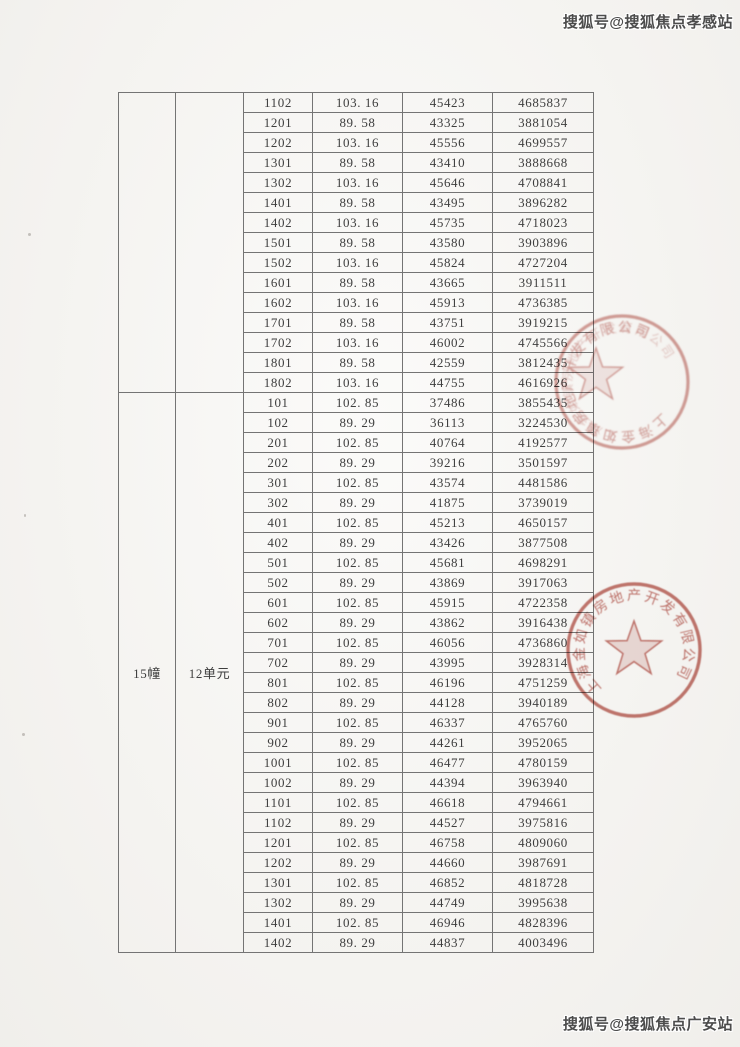  Describe the element at coordinates (356, 282) in the screenshot. I see `table-row: 1601 89. 58 43665 3911511` at that location.